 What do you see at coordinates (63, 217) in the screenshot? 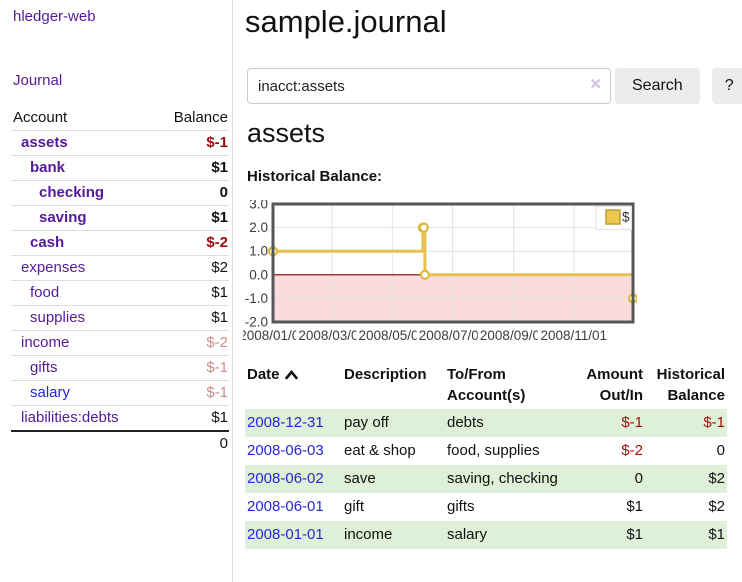
I see `account-link: saving` at bounding box center [63, 217].